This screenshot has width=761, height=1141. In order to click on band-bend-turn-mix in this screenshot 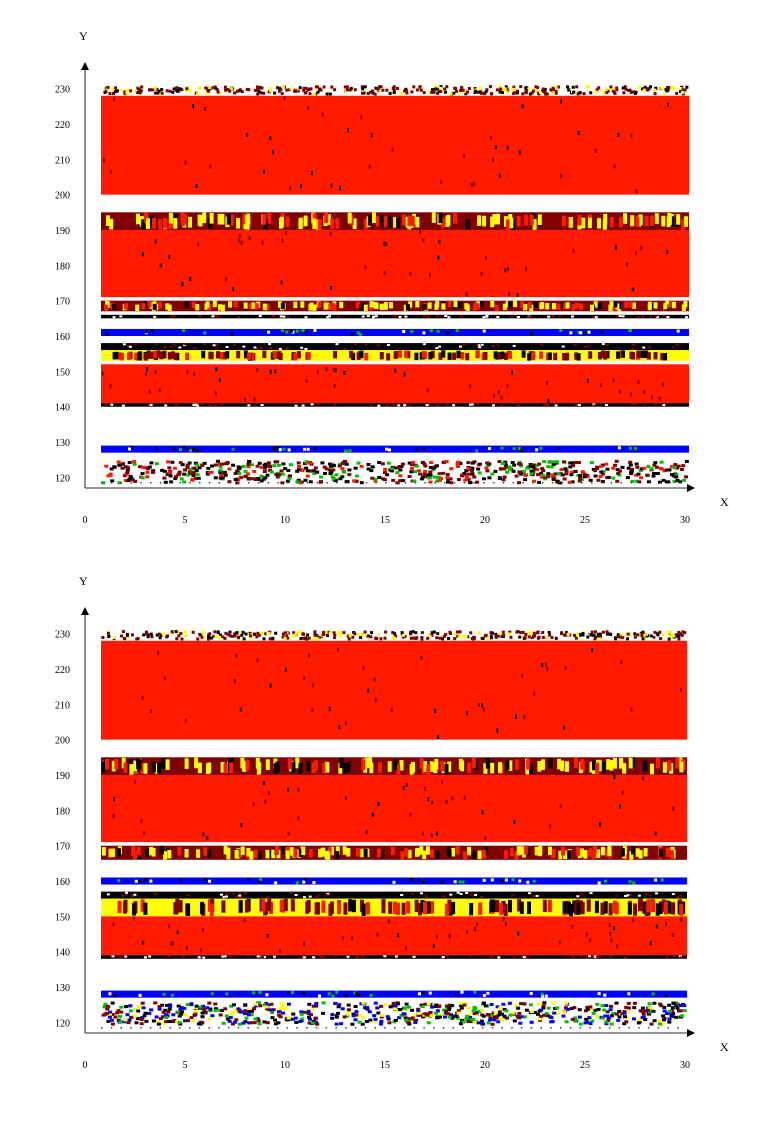, I will do `click(394, 907)`.